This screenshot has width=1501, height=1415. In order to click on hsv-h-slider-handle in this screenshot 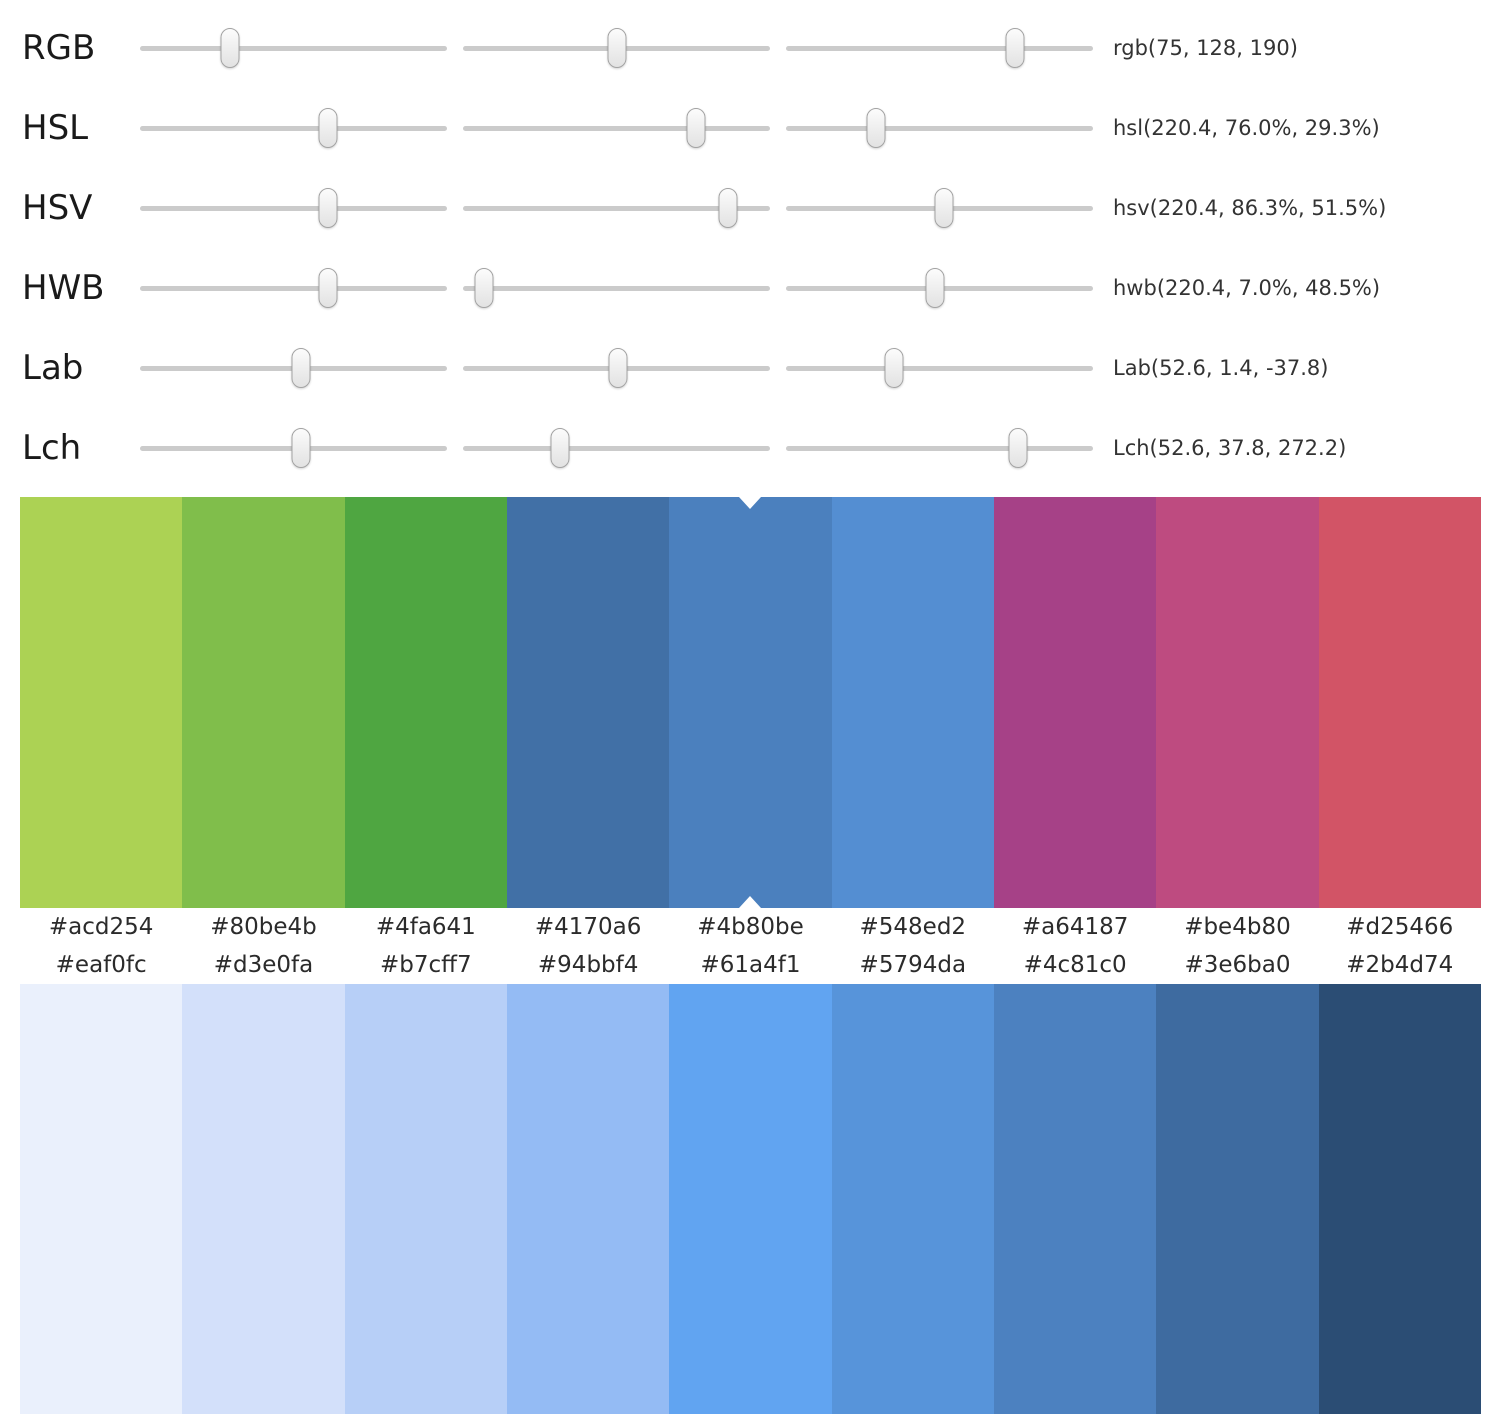, I will do `click(328, 208)`.